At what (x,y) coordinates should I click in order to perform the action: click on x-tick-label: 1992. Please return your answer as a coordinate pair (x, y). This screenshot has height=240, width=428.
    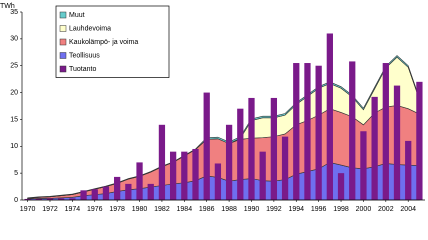
    Looking at the image, I should click on (274, 209).